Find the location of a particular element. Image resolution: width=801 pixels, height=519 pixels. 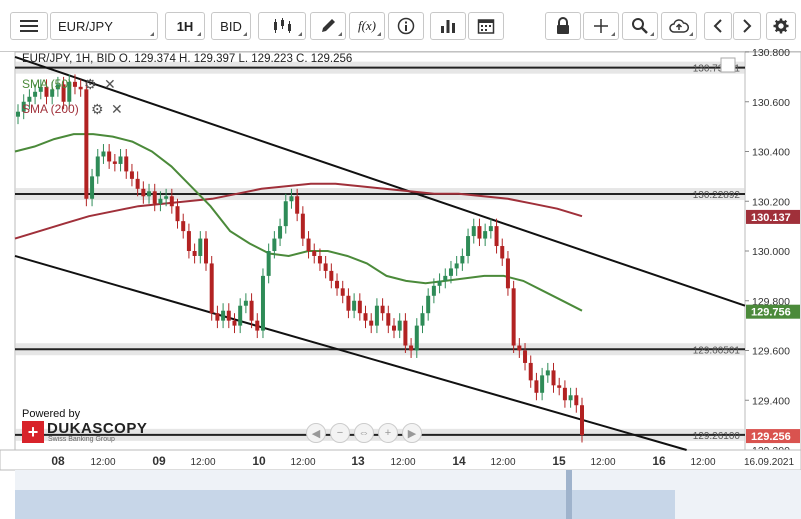

info-button is located at coordinates (406, 26).